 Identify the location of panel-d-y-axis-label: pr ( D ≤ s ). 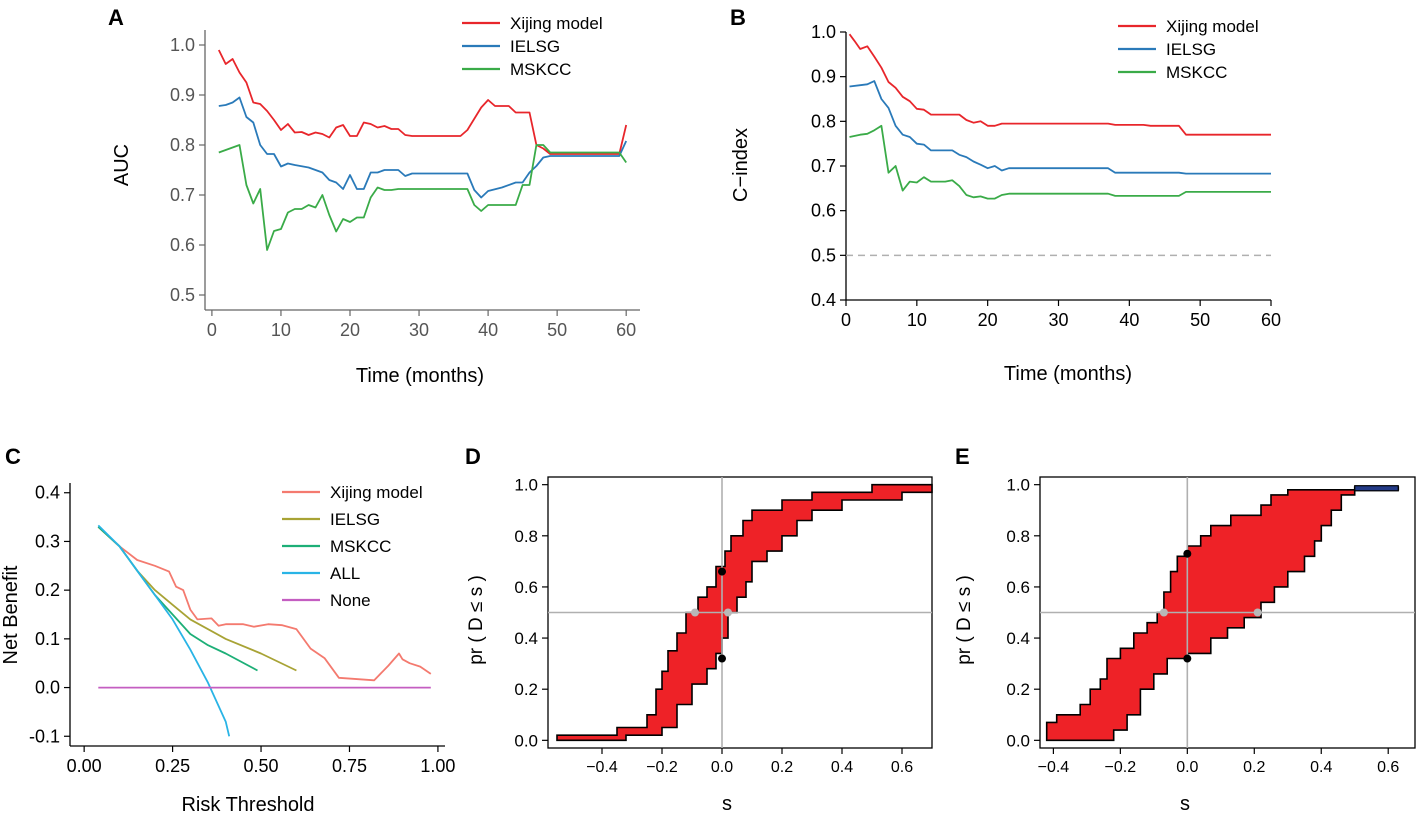
(476, 620).